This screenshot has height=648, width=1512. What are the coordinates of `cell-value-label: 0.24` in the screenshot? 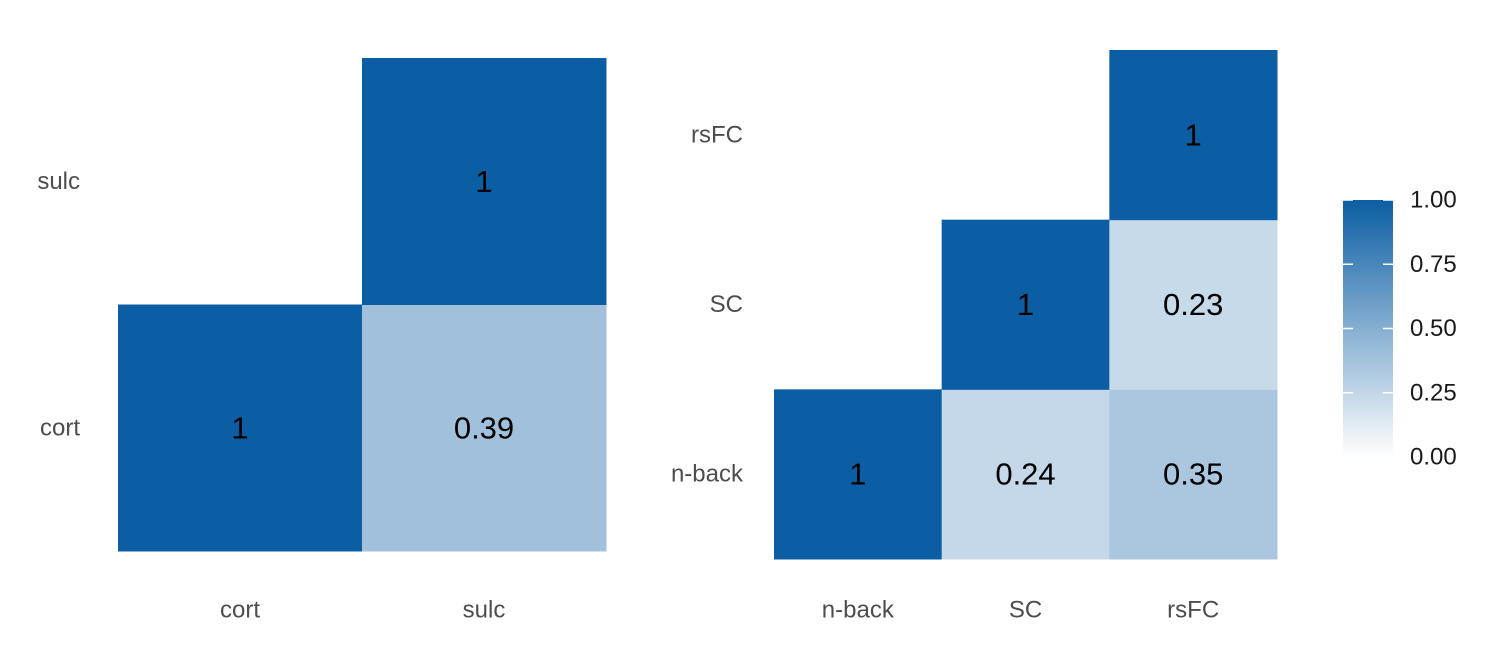 It's located at (1025, 474).